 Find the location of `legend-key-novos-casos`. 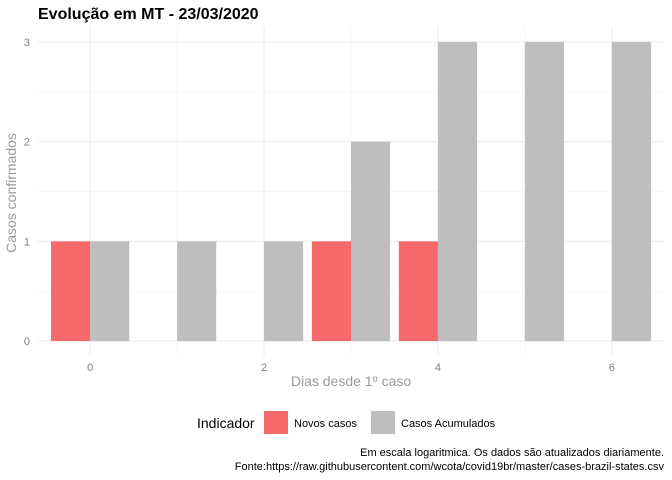

legend-key-novos-casos is located at coordinates (276, 422).